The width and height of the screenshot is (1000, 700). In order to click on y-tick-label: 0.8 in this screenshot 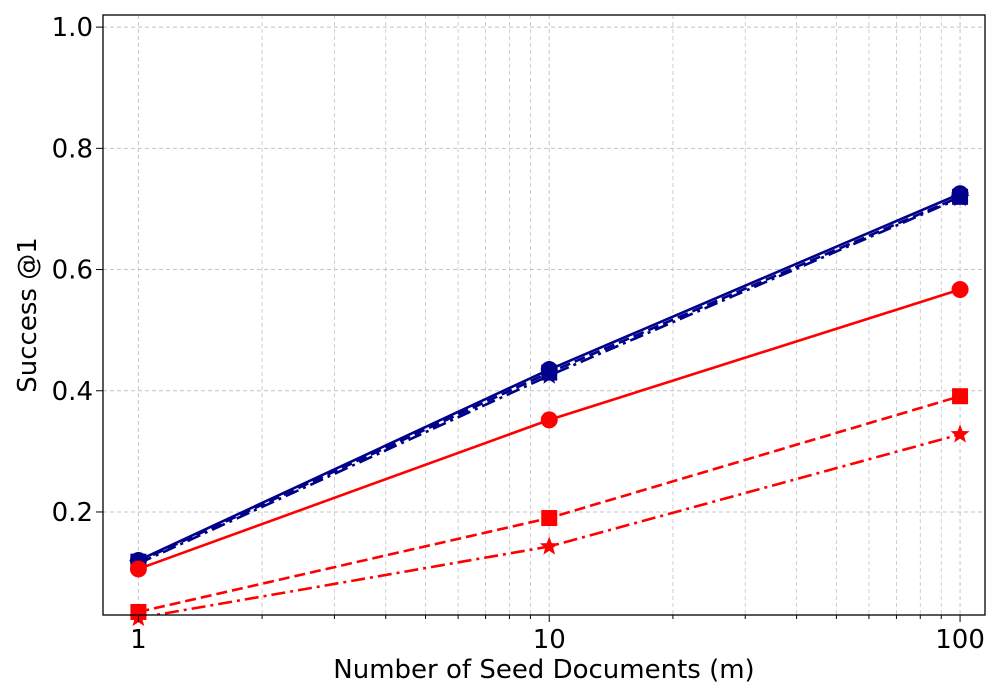, I will do `click(72, 149)`.